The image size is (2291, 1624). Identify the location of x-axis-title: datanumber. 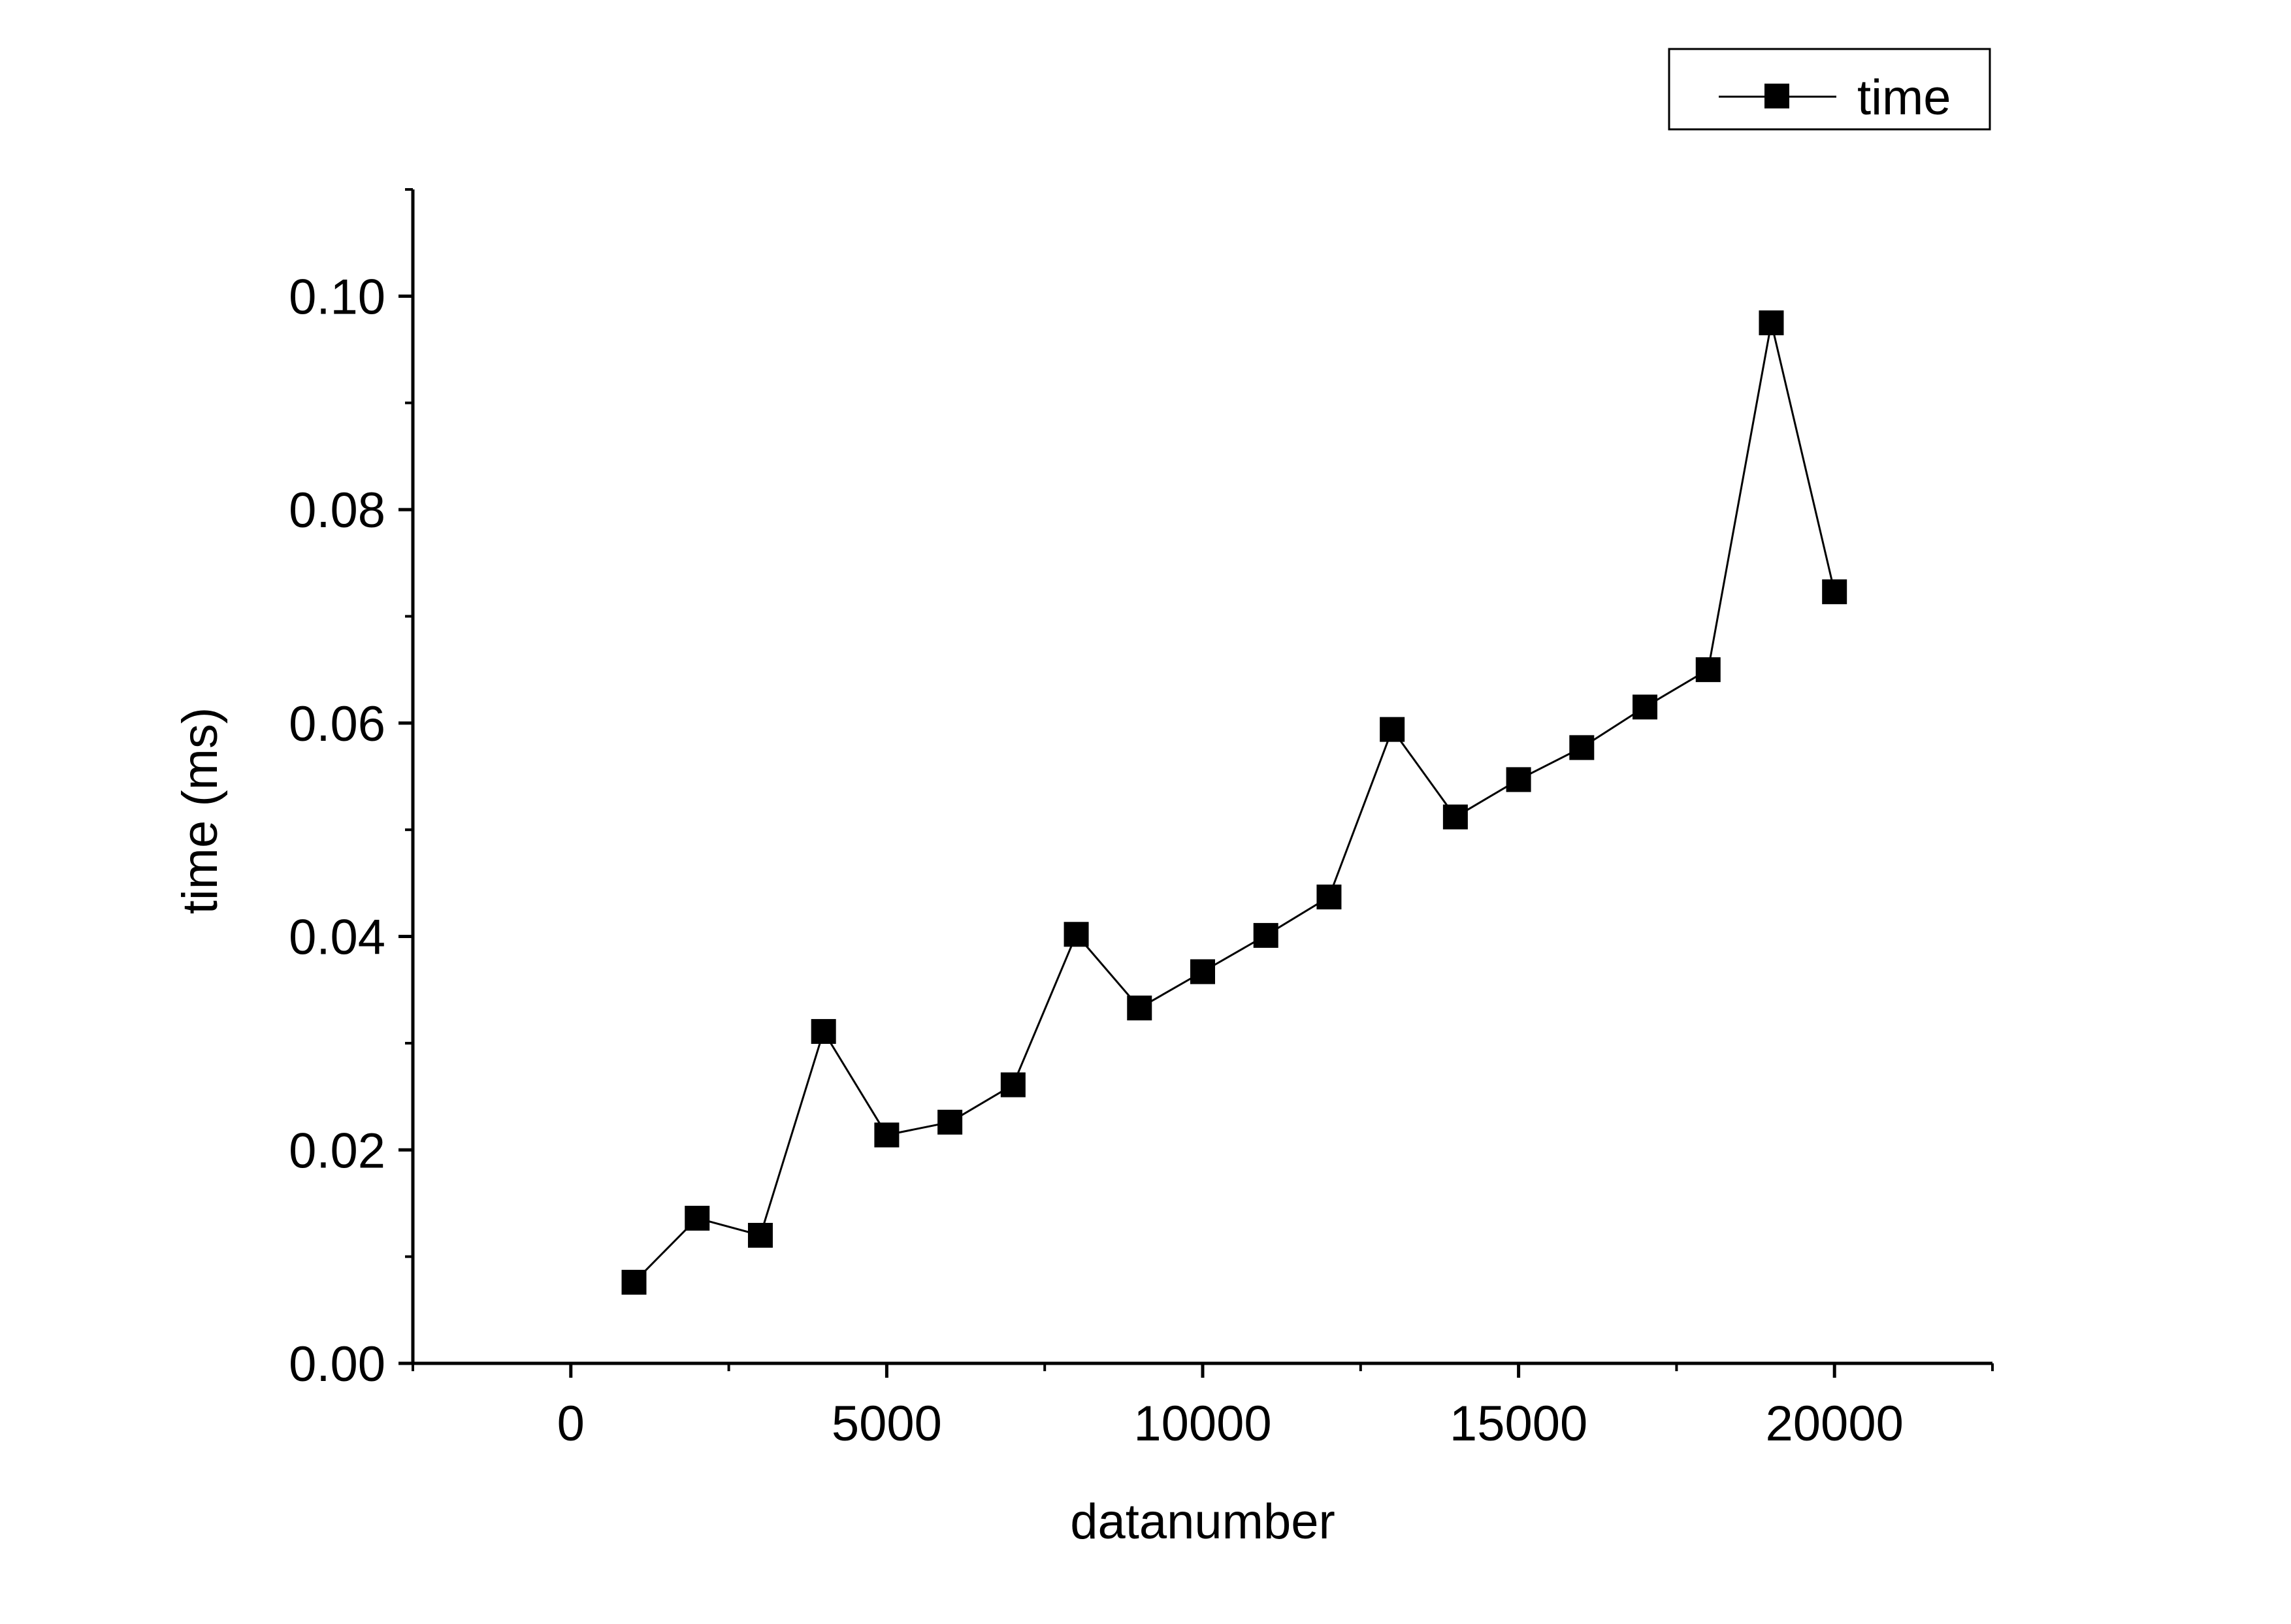
(1202, 1522).